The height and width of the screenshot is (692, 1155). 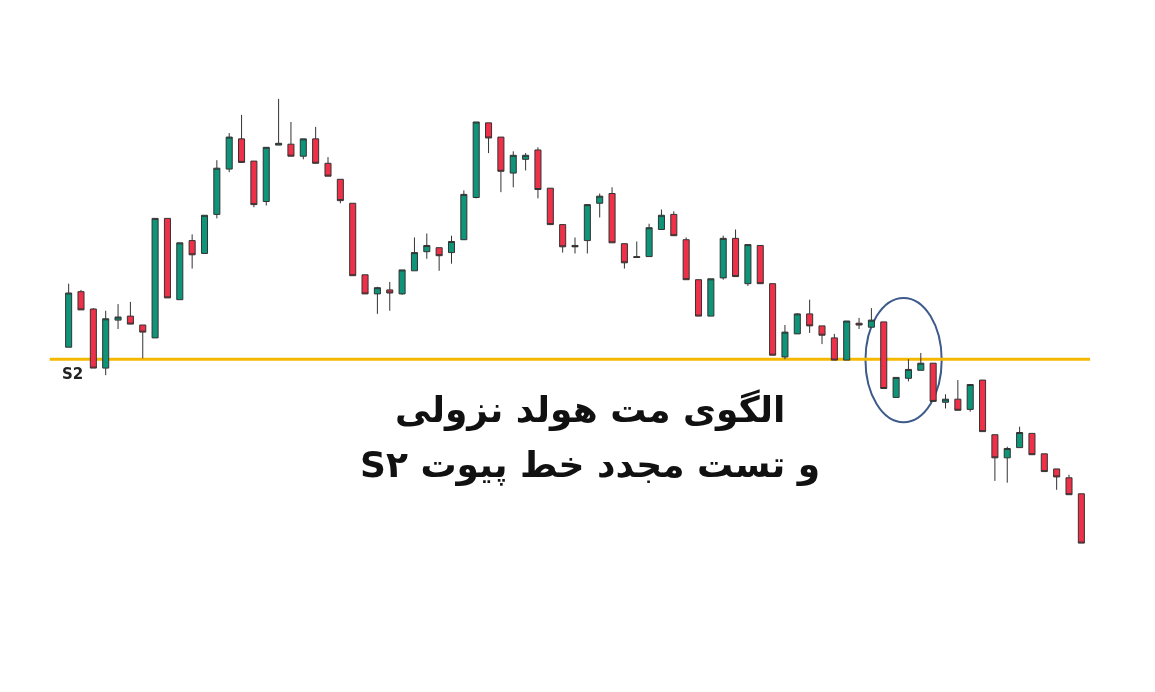 I want to click on annotation: الگوی مت هولد نزولی, so click(x=590, y=410).